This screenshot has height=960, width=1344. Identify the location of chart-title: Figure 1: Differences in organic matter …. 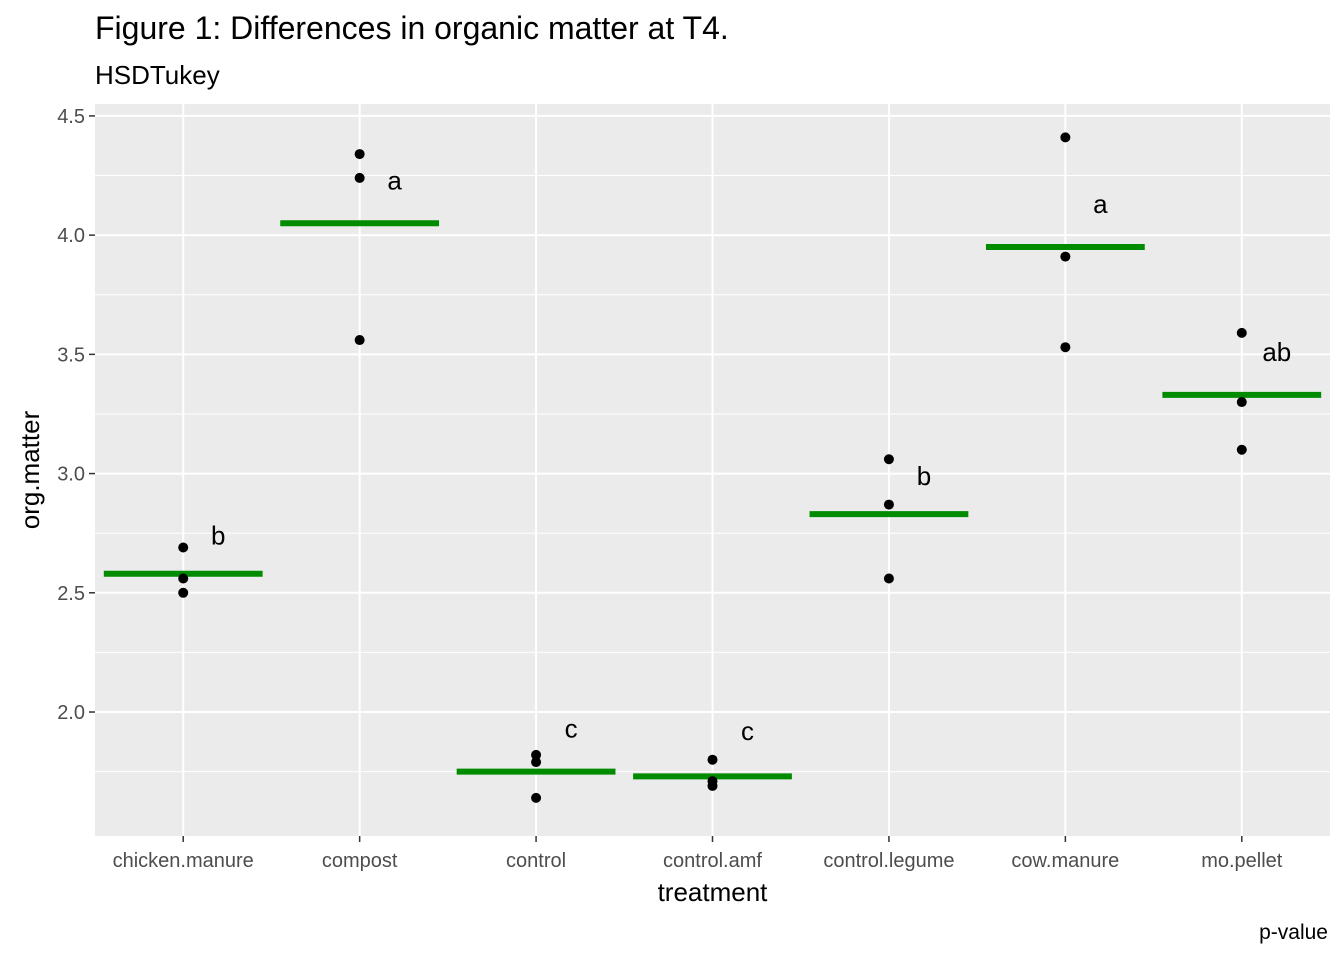
(412, 28).